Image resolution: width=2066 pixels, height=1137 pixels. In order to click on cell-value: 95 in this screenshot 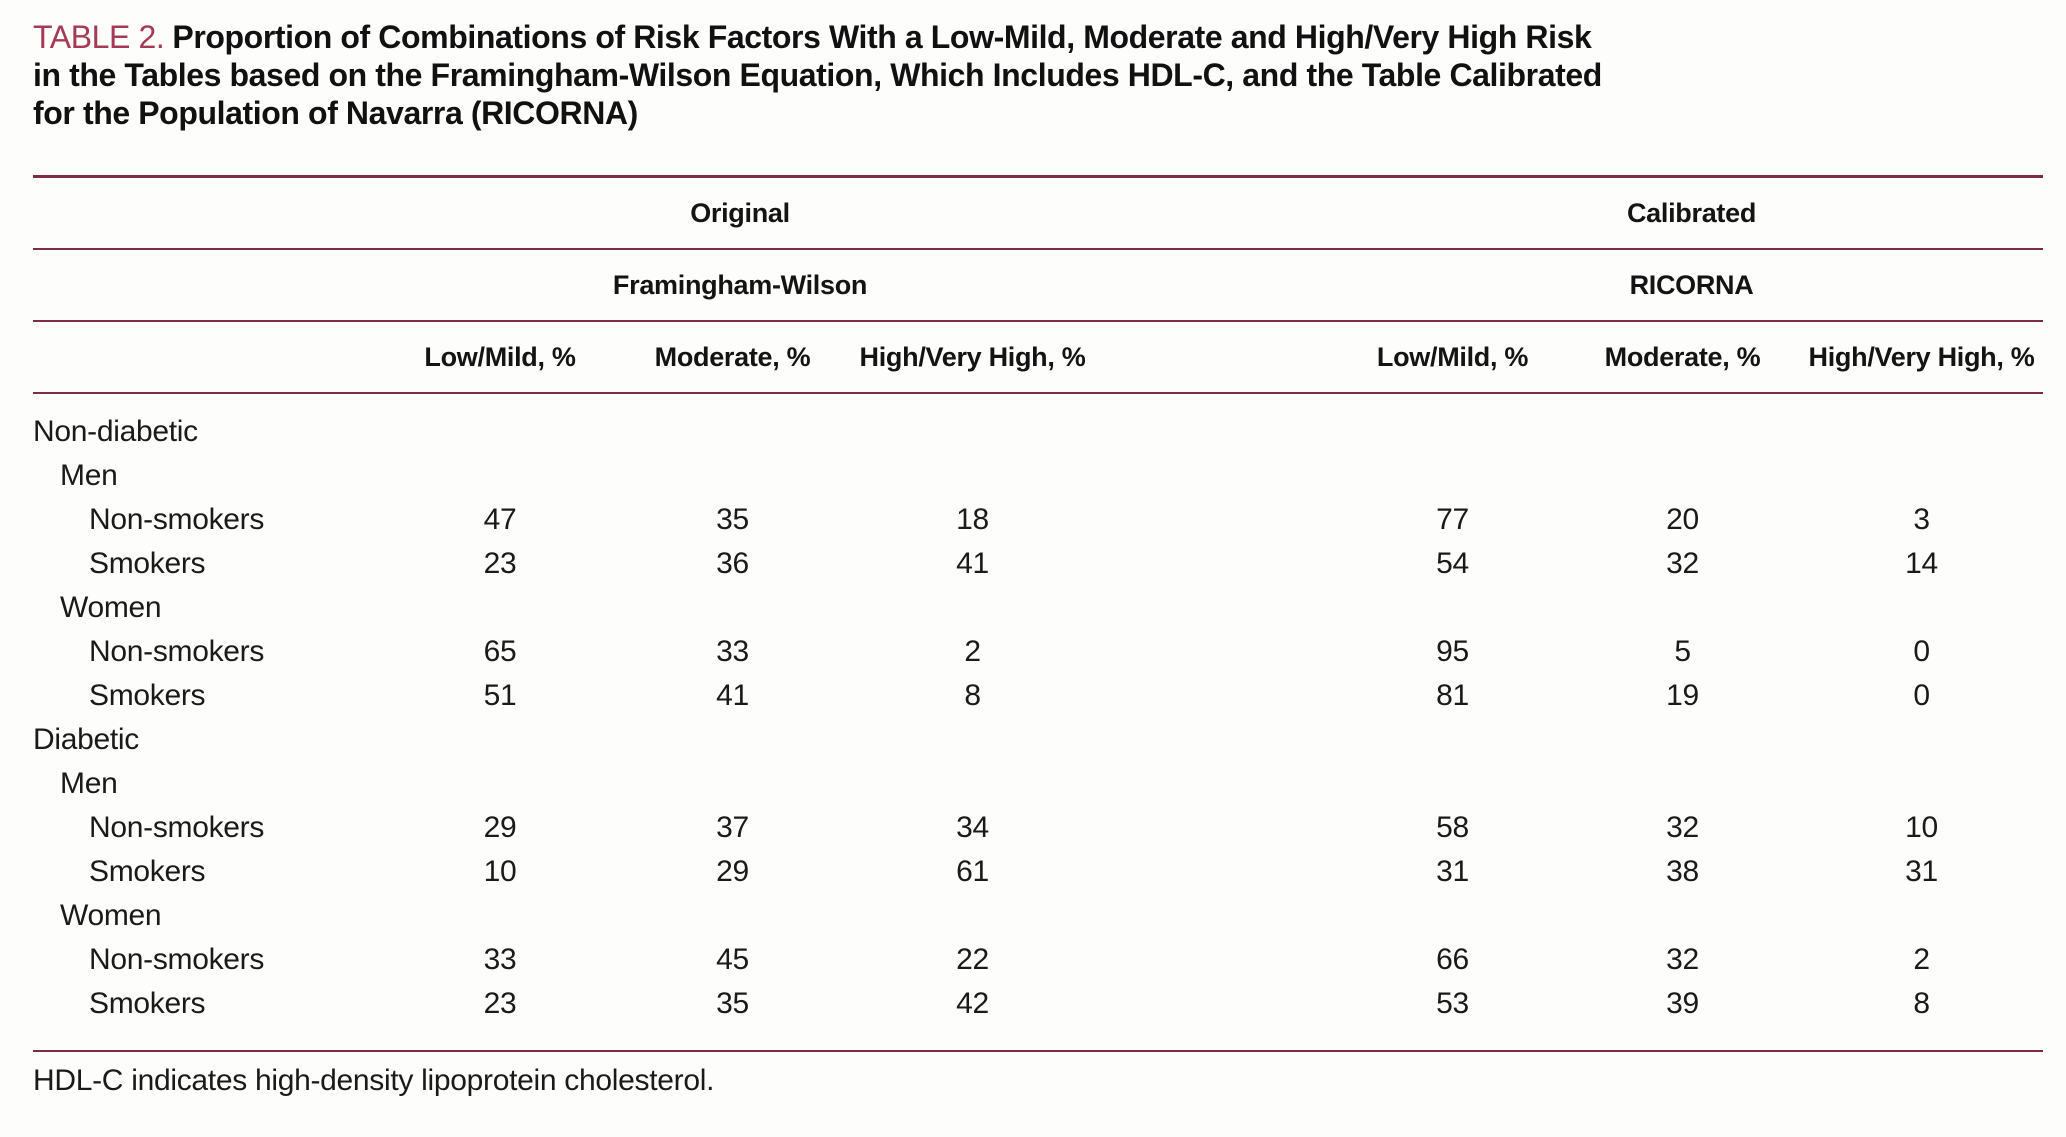, I will do `click(1452, 651)`.